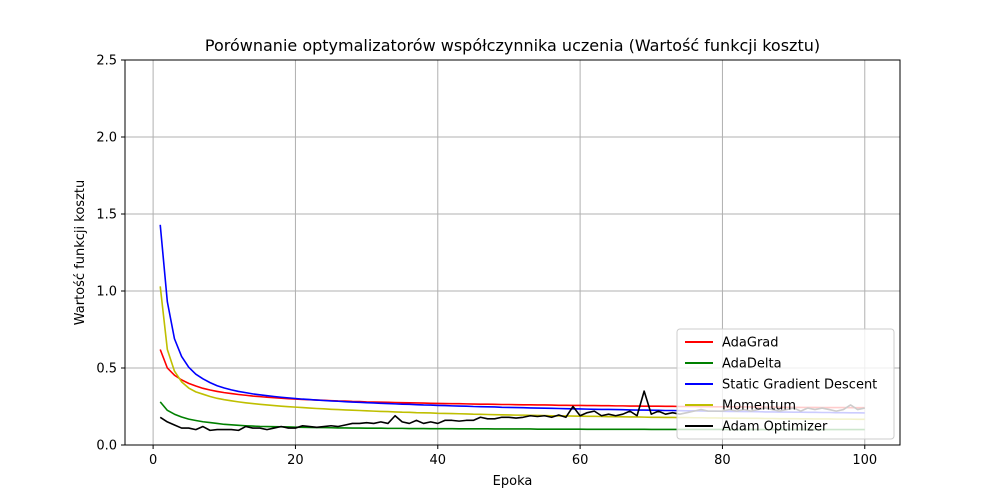 The height and width of the screenshot is (504, 1000). What do you see at coordinates (864, 460) in the screenshot?
I see `x-tick-label: 100` at bounding box center [864, 460].